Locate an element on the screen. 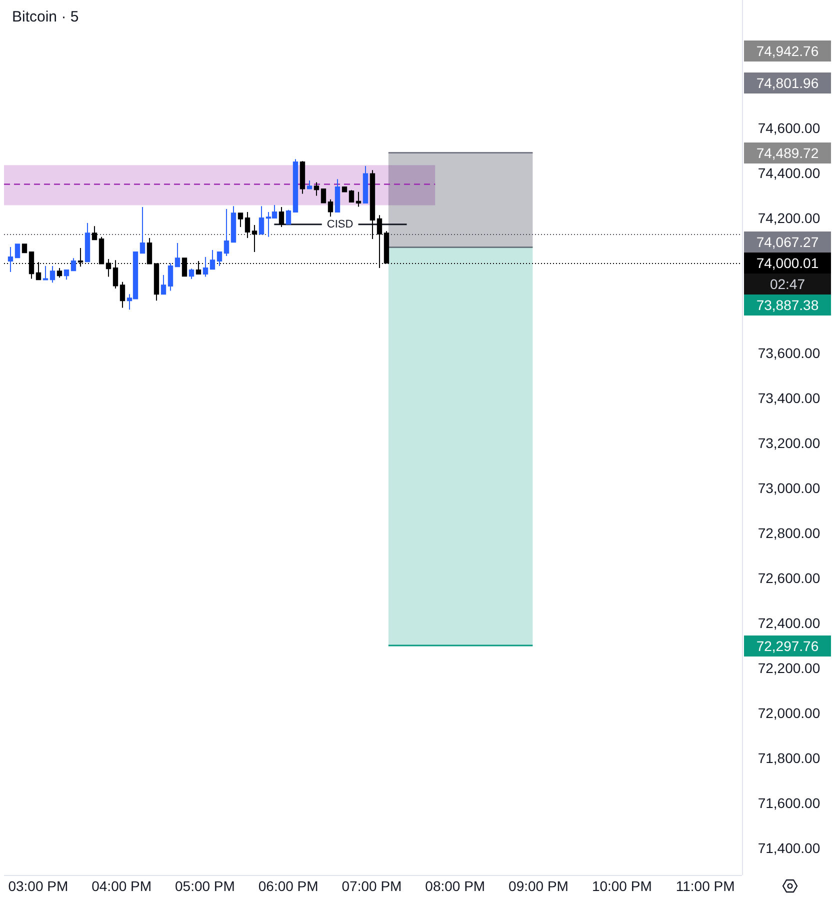 The image size is (833, 900). text: 72,297.76 is located at coordinates (787, 646).